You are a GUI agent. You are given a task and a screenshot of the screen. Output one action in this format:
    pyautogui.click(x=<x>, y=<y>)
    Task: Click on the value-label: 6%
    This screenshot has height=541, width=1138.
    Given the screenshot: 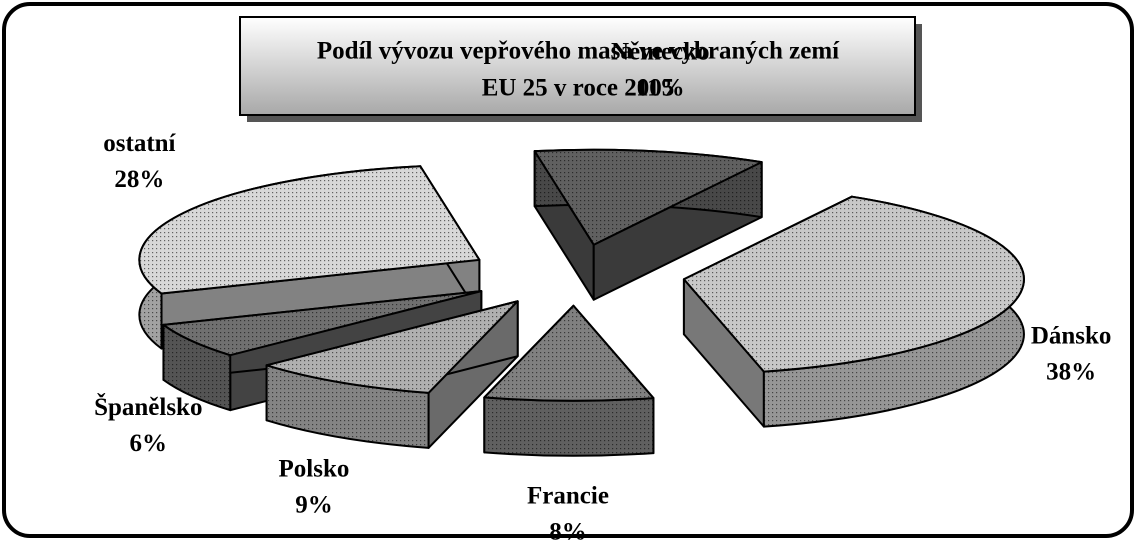 What is the action you would take?
    pyautogui.click(x=149, y=443)
    